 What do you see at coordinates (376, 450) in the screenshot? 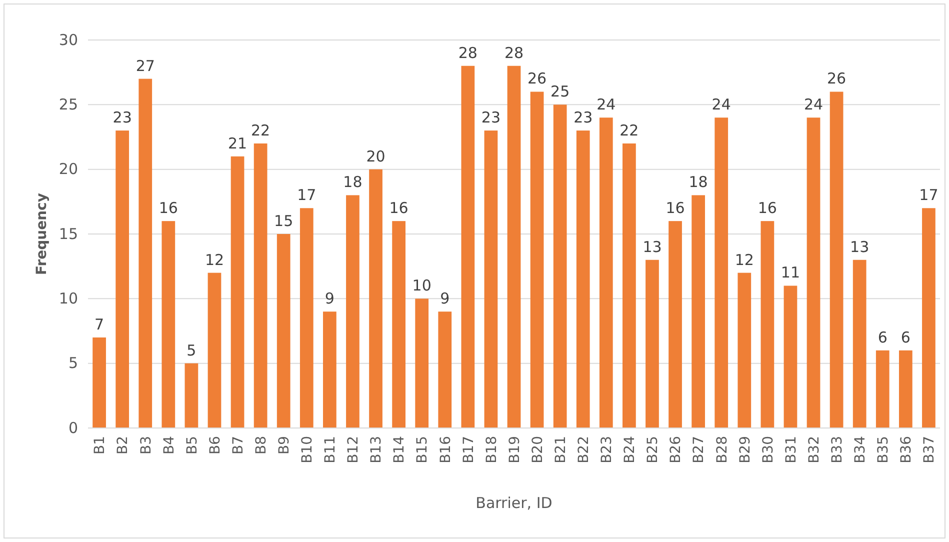
I see `x-tick-label: B13` at bounding box center [376, 450].